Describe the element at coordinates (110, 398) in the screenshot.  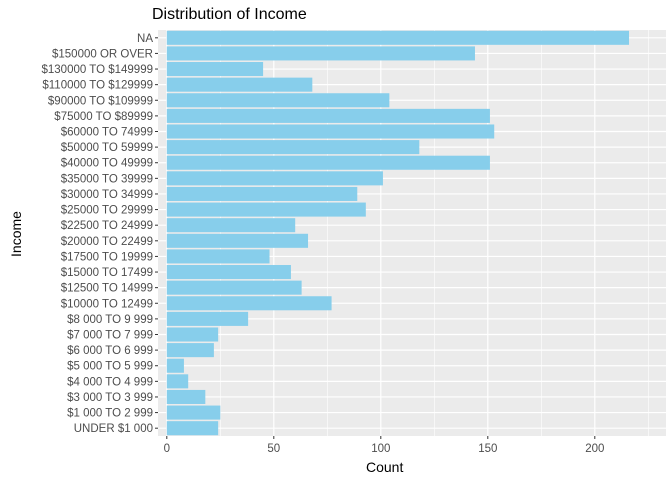
I see `y-tick-label: $3 000 TO 3 999` at that location.